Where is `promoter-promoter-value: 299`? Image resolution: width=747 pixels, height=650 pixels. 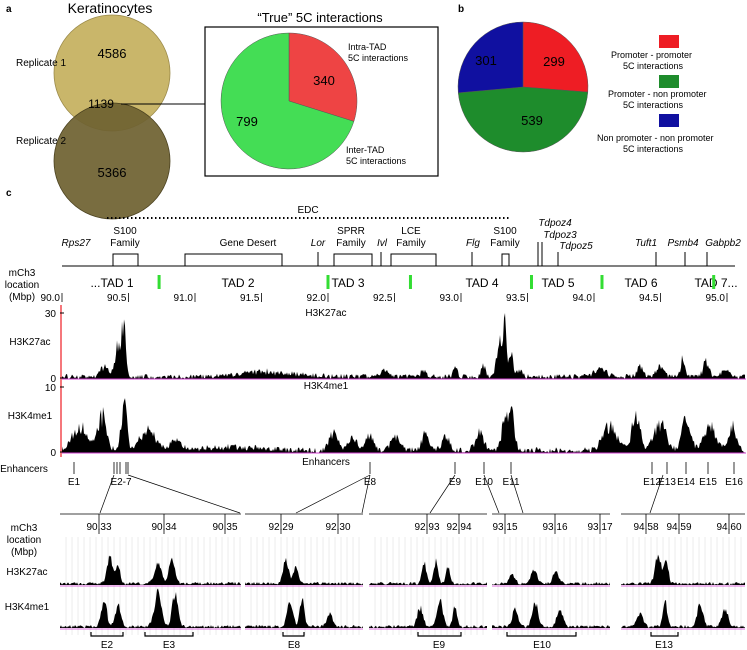 promoter-promoter-value: 299 is located at coordinates (554, 61).